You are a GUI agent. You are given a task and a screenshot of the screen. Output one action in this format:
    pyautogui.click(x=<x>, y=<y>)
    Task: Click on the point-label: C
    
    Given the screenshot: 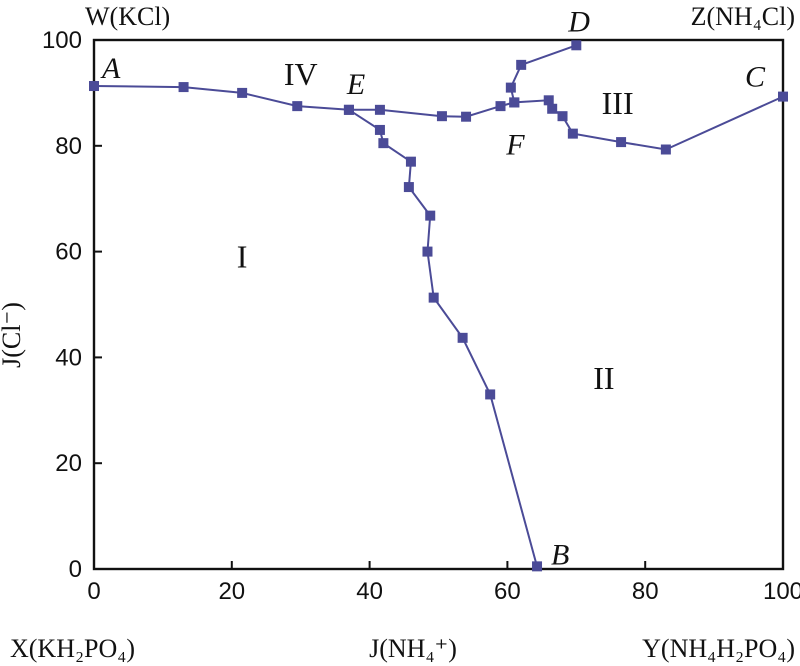 What is the action you would take?
    pyautogui.click(x=755, y=77)
    